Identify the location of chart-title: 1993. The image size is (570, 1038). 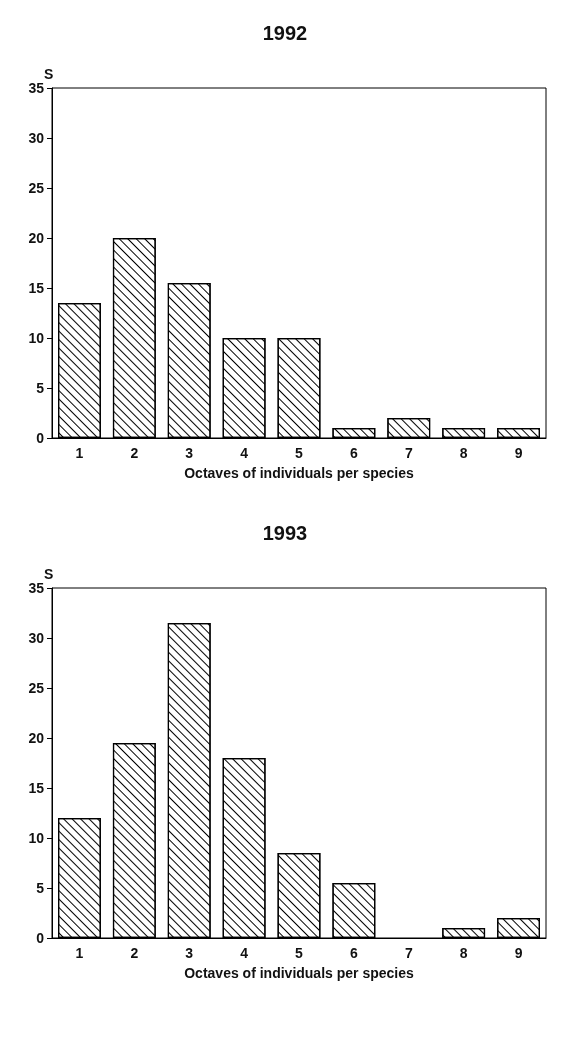
(285, 533).